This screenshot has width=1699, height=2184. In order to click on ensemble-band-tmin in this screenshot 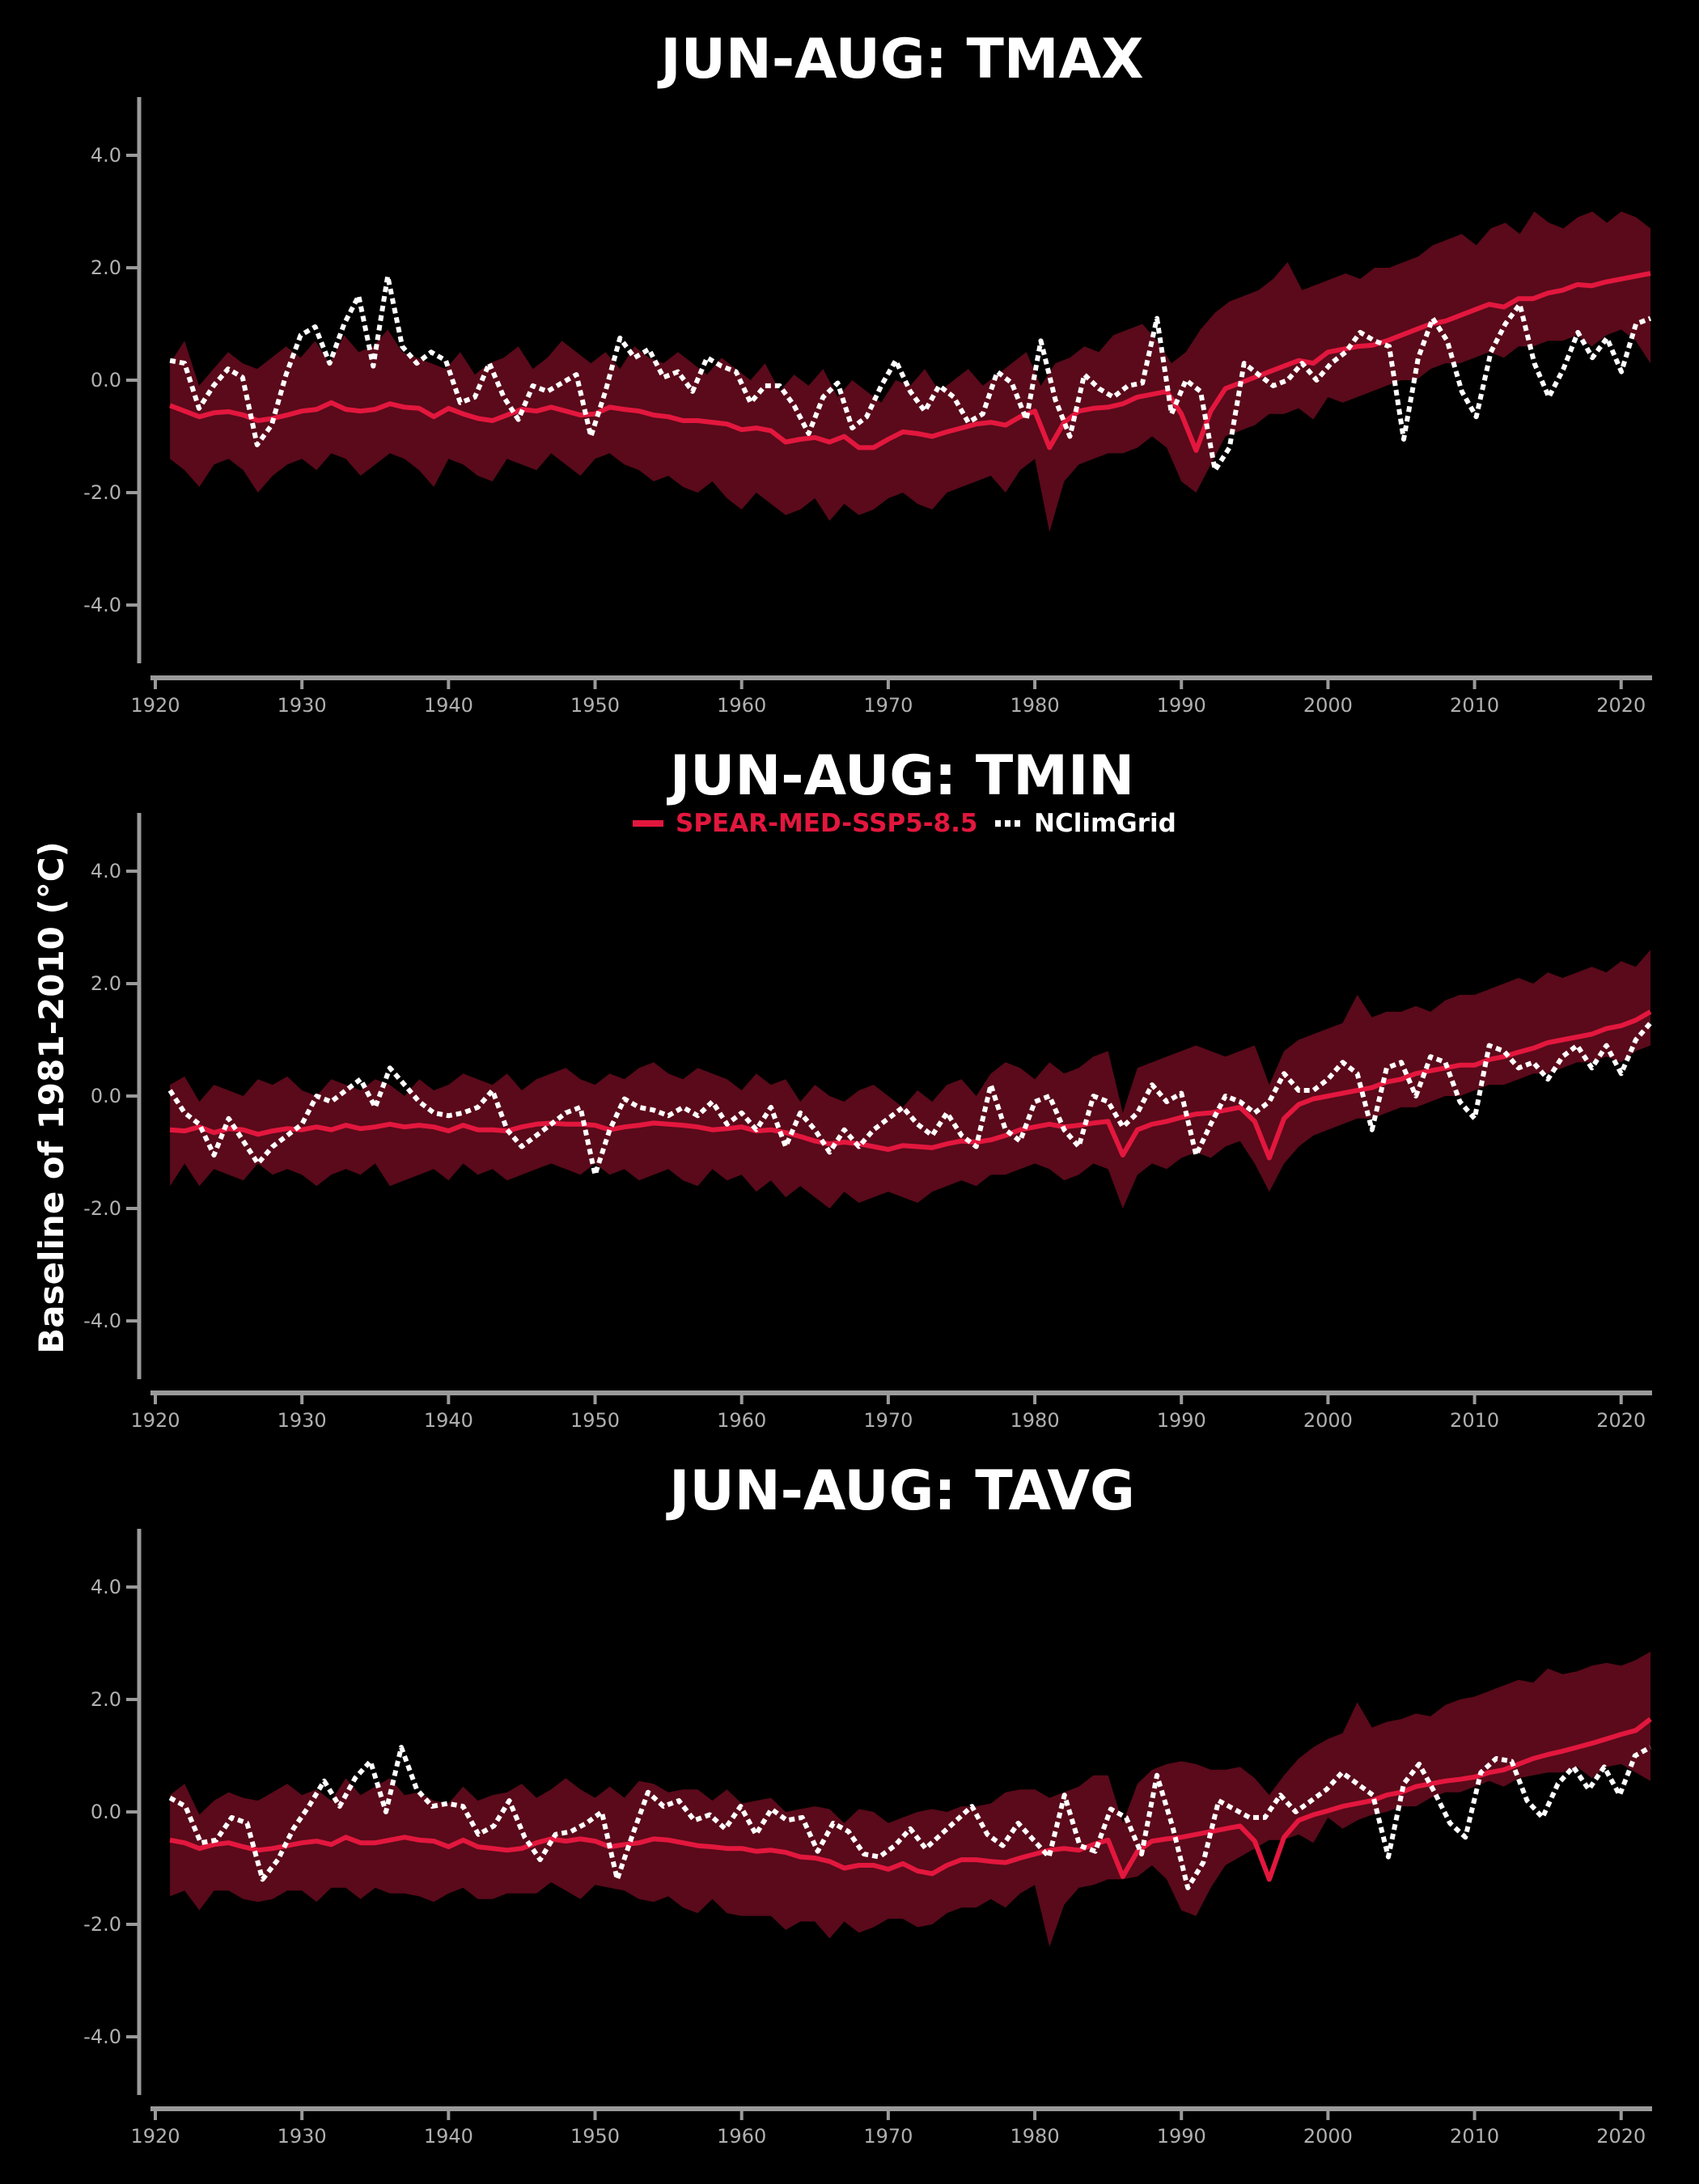, I will do `click(910, 1079)`.